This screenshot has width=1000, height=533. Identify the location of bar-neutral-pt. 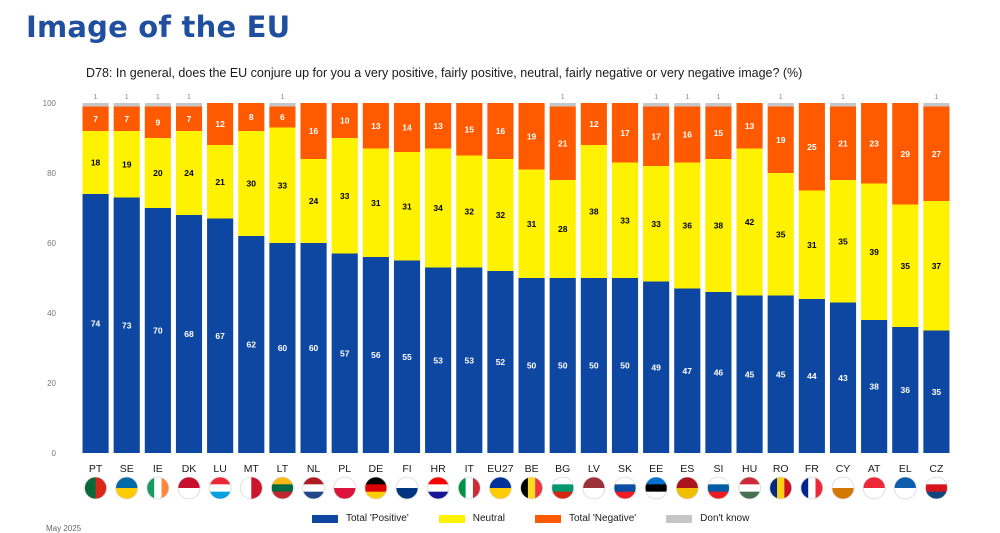
(95, 162).